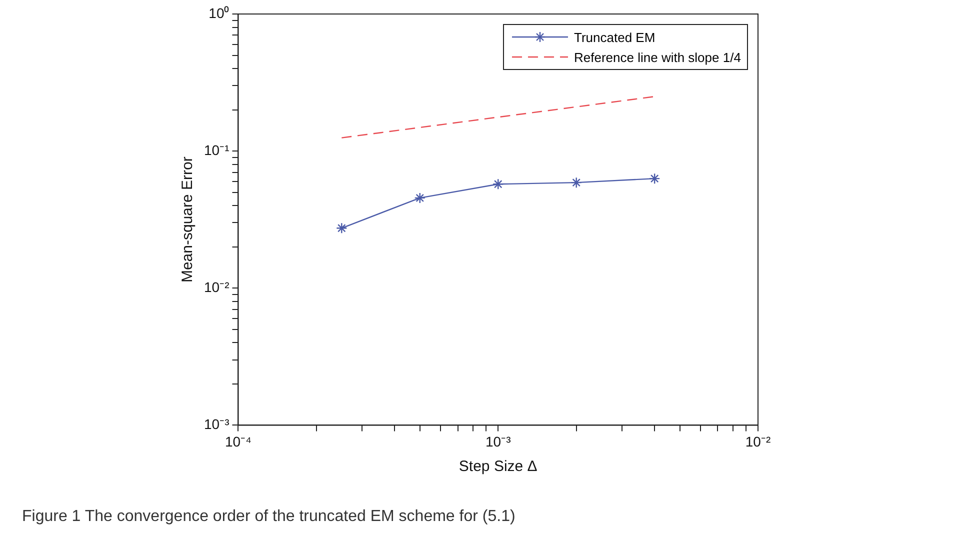 Image resolution: width=953 pixels, height=551 pixels. Describe the element at coordinates (219, 12) in the screenshot. I see `y-tick-label: 10⁰` at that location.